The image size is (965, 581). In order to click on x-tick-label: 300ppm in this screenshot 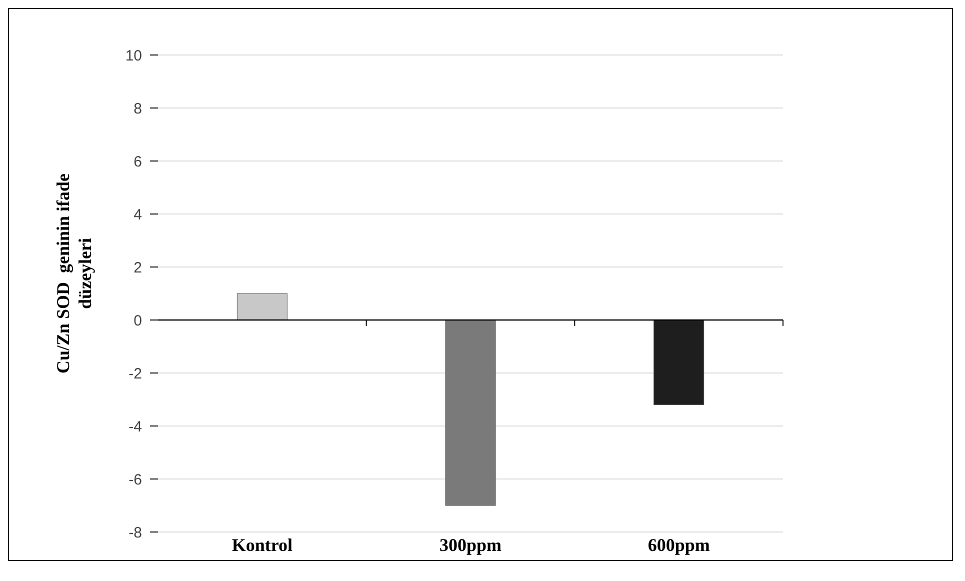, I will do `click(470, 545)`.